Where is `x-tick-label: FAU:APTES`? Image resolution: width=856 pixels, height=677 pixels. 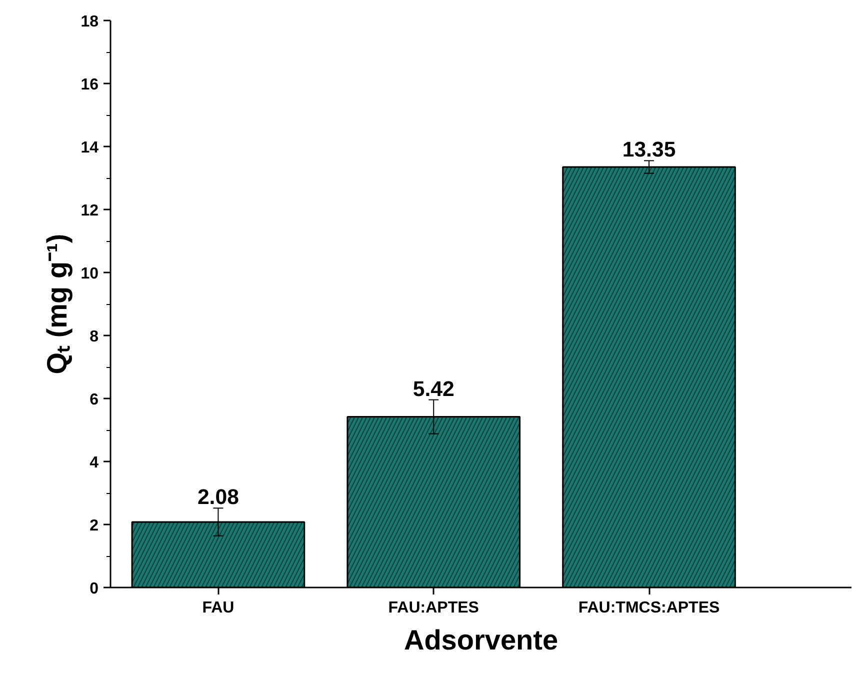 x-tick-label: FAU:APTES is located at coordinates (434, 608).